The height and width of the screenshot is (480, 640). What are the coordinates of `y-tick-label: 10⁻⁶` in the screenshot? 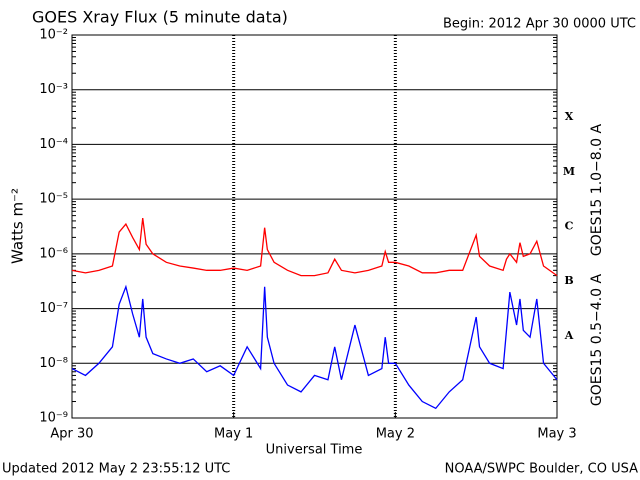 It's located at (53, 253).